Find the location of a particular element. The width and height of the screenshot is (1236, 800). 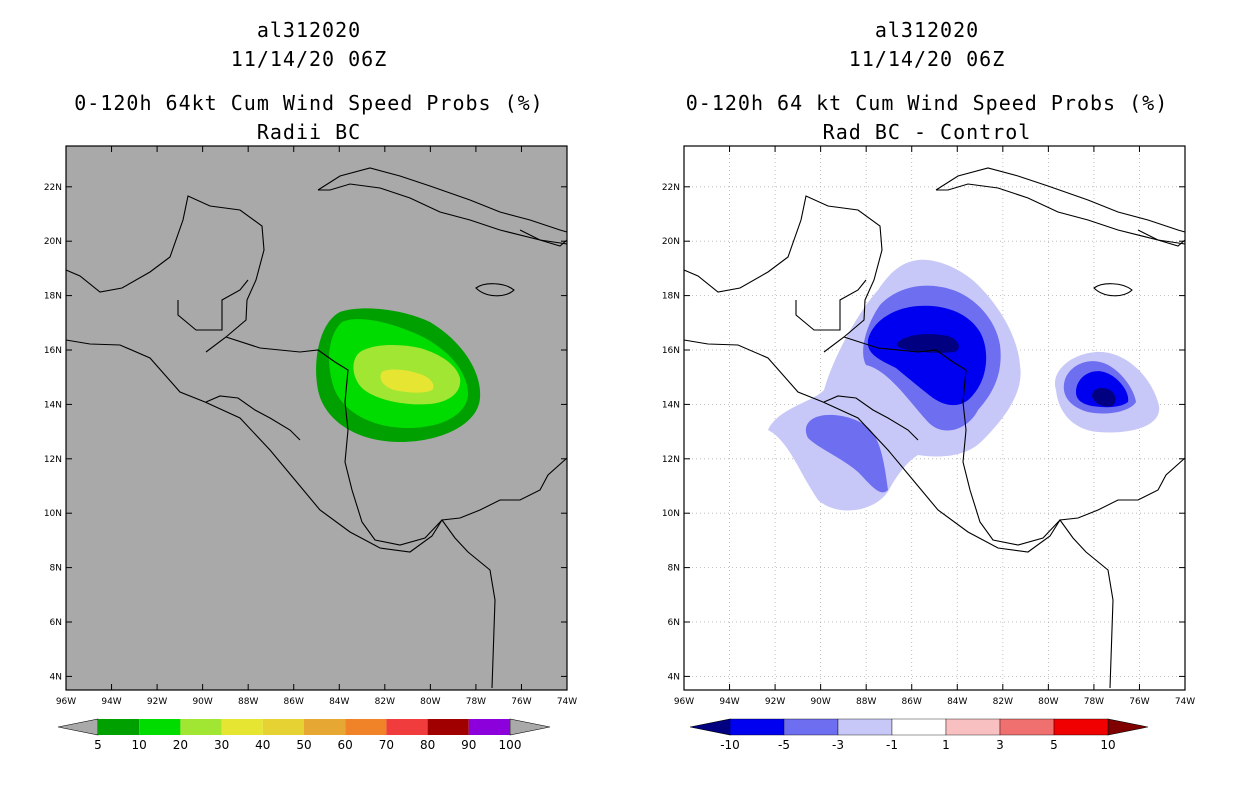

colorbar-label: 5 is located at coordinates (1054, 745).